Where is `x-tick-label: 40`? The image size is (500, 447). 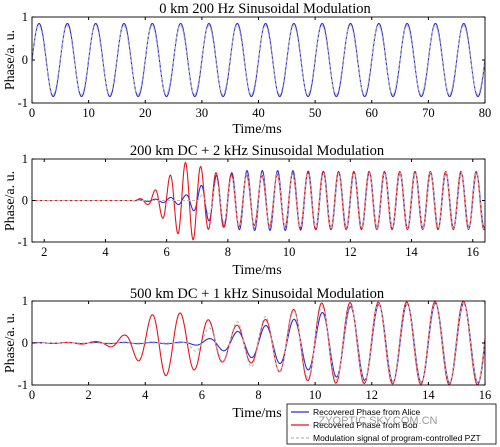
x-tick-label: 40 is located at coordinates (258, 113).